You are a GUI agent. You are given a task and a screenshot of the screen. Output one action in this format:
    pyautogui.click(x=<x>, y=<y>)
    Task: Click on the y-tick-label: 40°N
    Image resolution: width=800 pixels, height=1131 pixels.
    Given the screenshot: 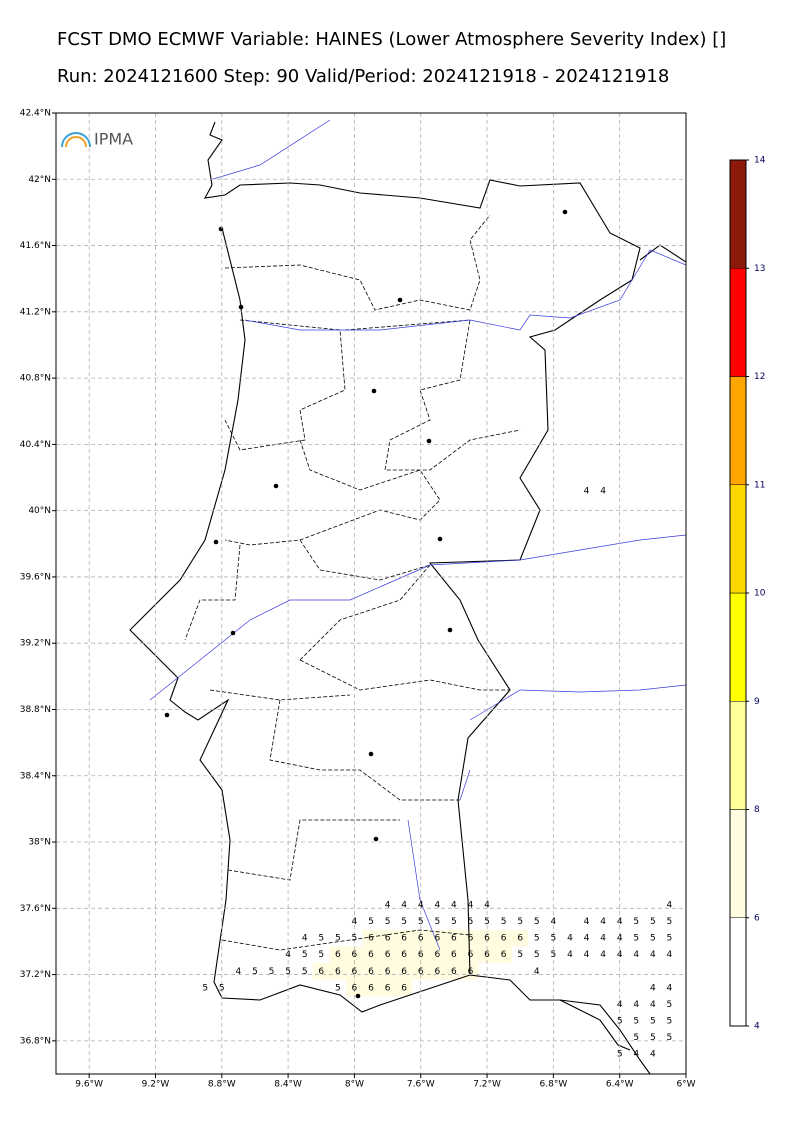 What is the action you would take?
    pyautogui.click(x=39, y=511)
    